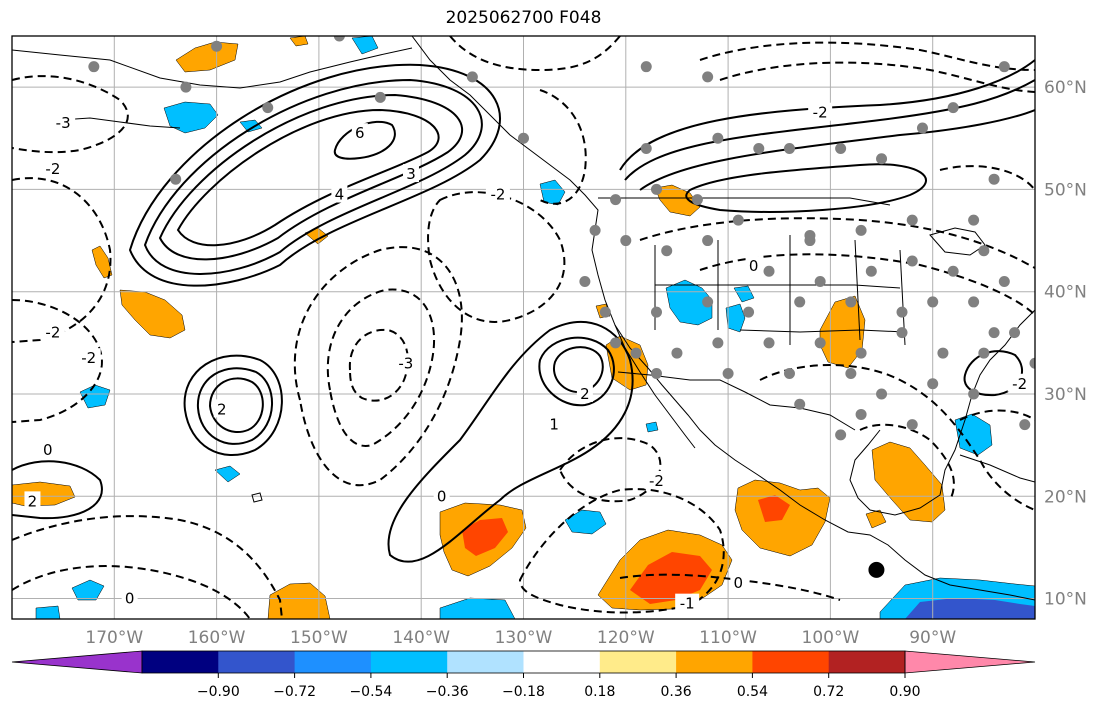 Image resolution: width=1105 pixels, height=712 pixels. Describe the element at coordinates (997, 468) in the screenshot. I see `cuba` at that location.